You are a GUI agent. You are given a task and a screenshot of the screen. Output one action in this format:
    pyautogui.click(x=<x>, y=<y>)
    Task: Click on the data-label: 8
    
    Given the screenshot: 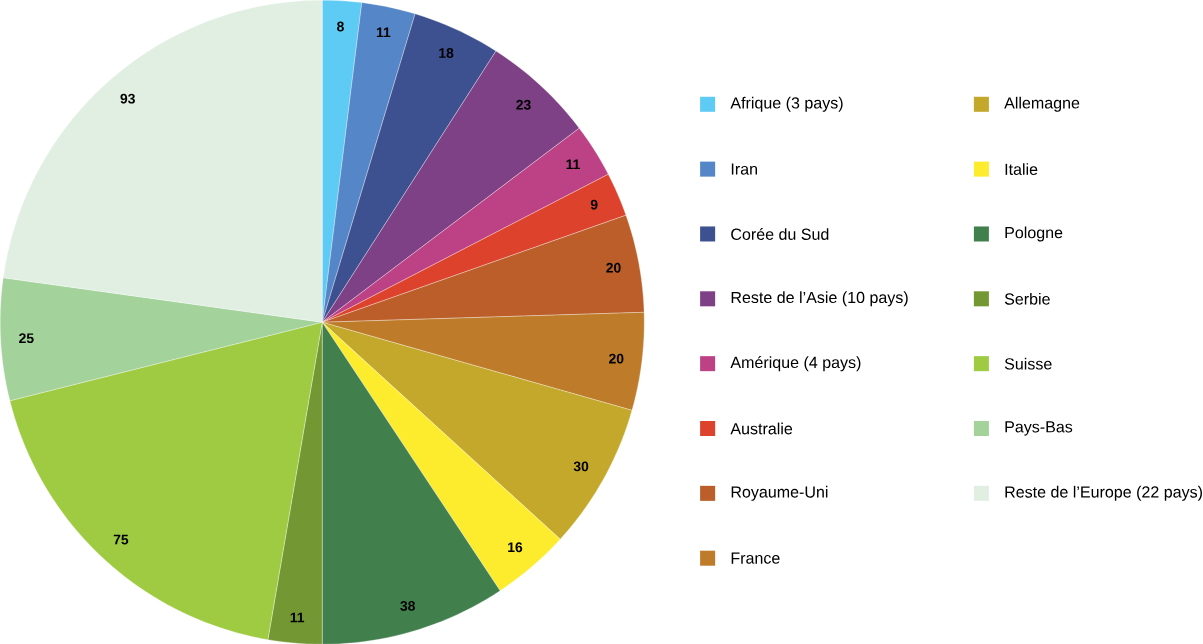 What is the action you would take?
    pyautogui.click(x=340, y=26)
    